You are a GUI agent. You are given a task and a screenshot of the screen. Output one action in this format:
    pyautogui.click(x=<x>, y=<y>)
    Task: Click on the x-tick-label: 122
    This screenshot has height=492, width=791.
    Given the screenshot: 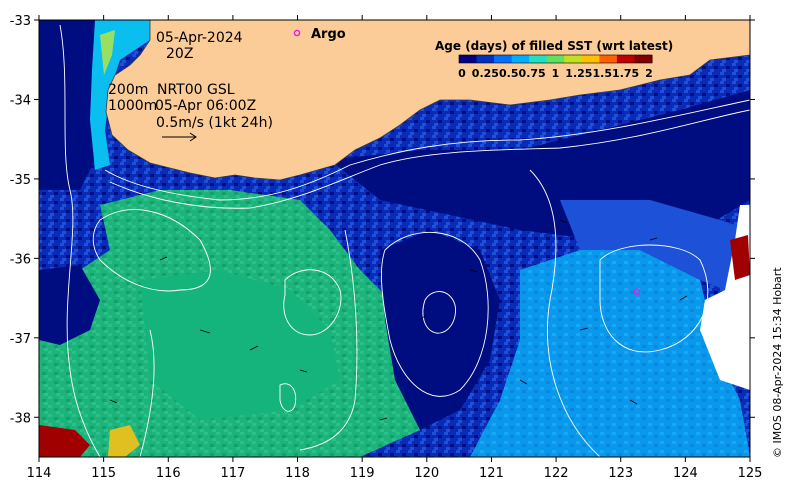 What is the action you would take?
    pyautogui.click(x=556, y=473)
    